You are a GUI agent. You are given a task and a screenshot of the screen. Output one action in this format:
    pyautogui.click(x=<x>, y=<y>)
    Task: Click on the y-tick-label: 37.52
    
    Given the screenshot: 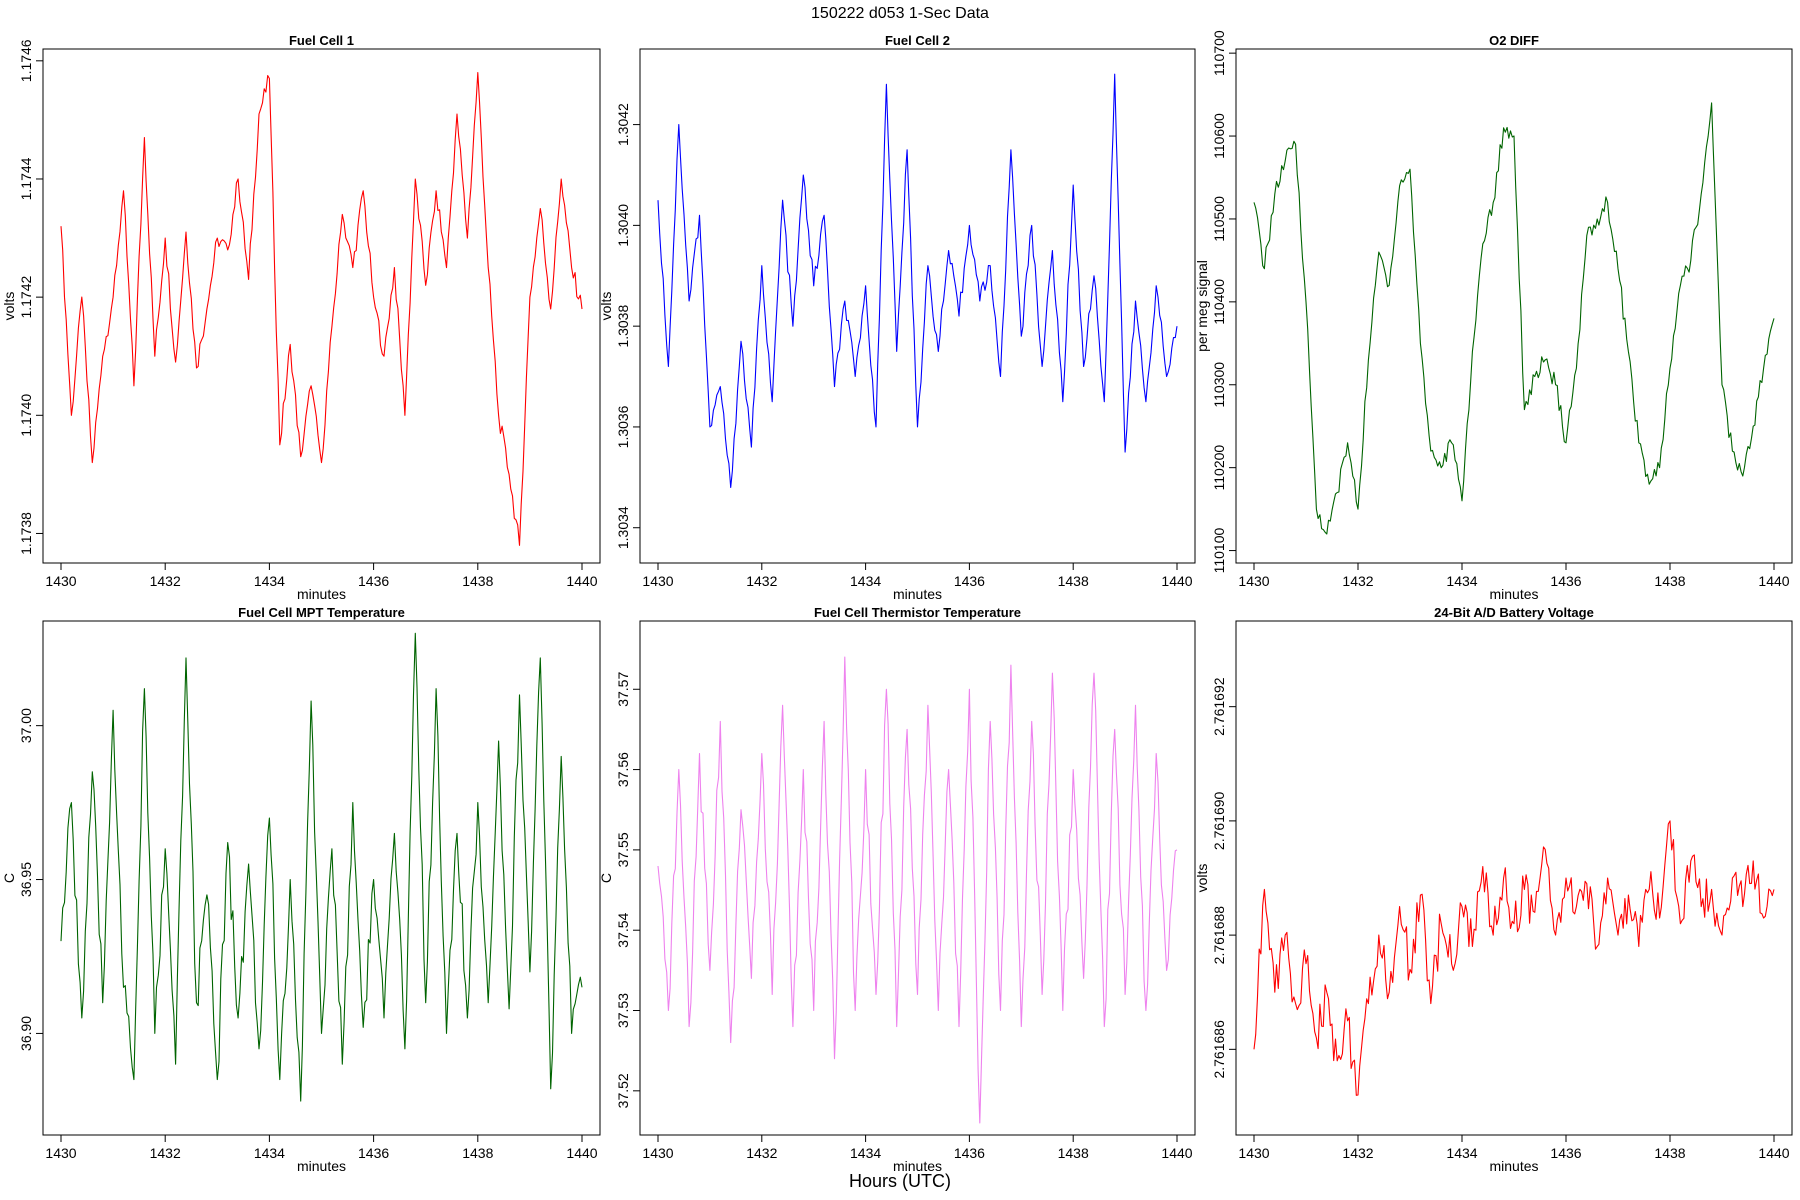 What is the action you would take?
    pyautogui.click(x=623, y=1090)
    